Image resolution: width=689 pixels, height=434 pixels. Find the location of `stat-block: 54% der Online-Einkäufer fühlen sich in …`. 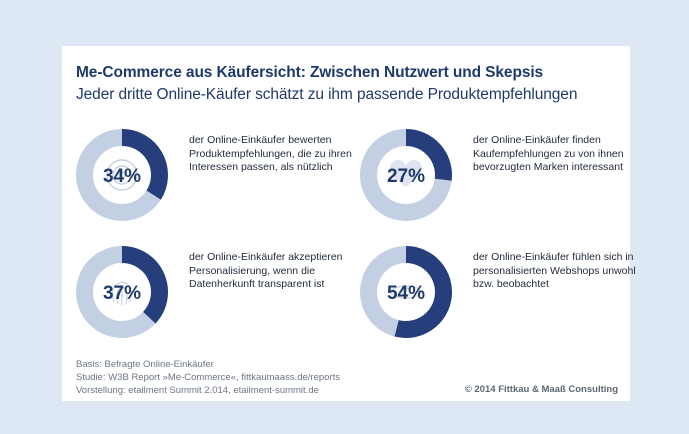

stat-block: 54% der Online-Einkäufer fühlen sich in … is located at coordinates (498, 294).